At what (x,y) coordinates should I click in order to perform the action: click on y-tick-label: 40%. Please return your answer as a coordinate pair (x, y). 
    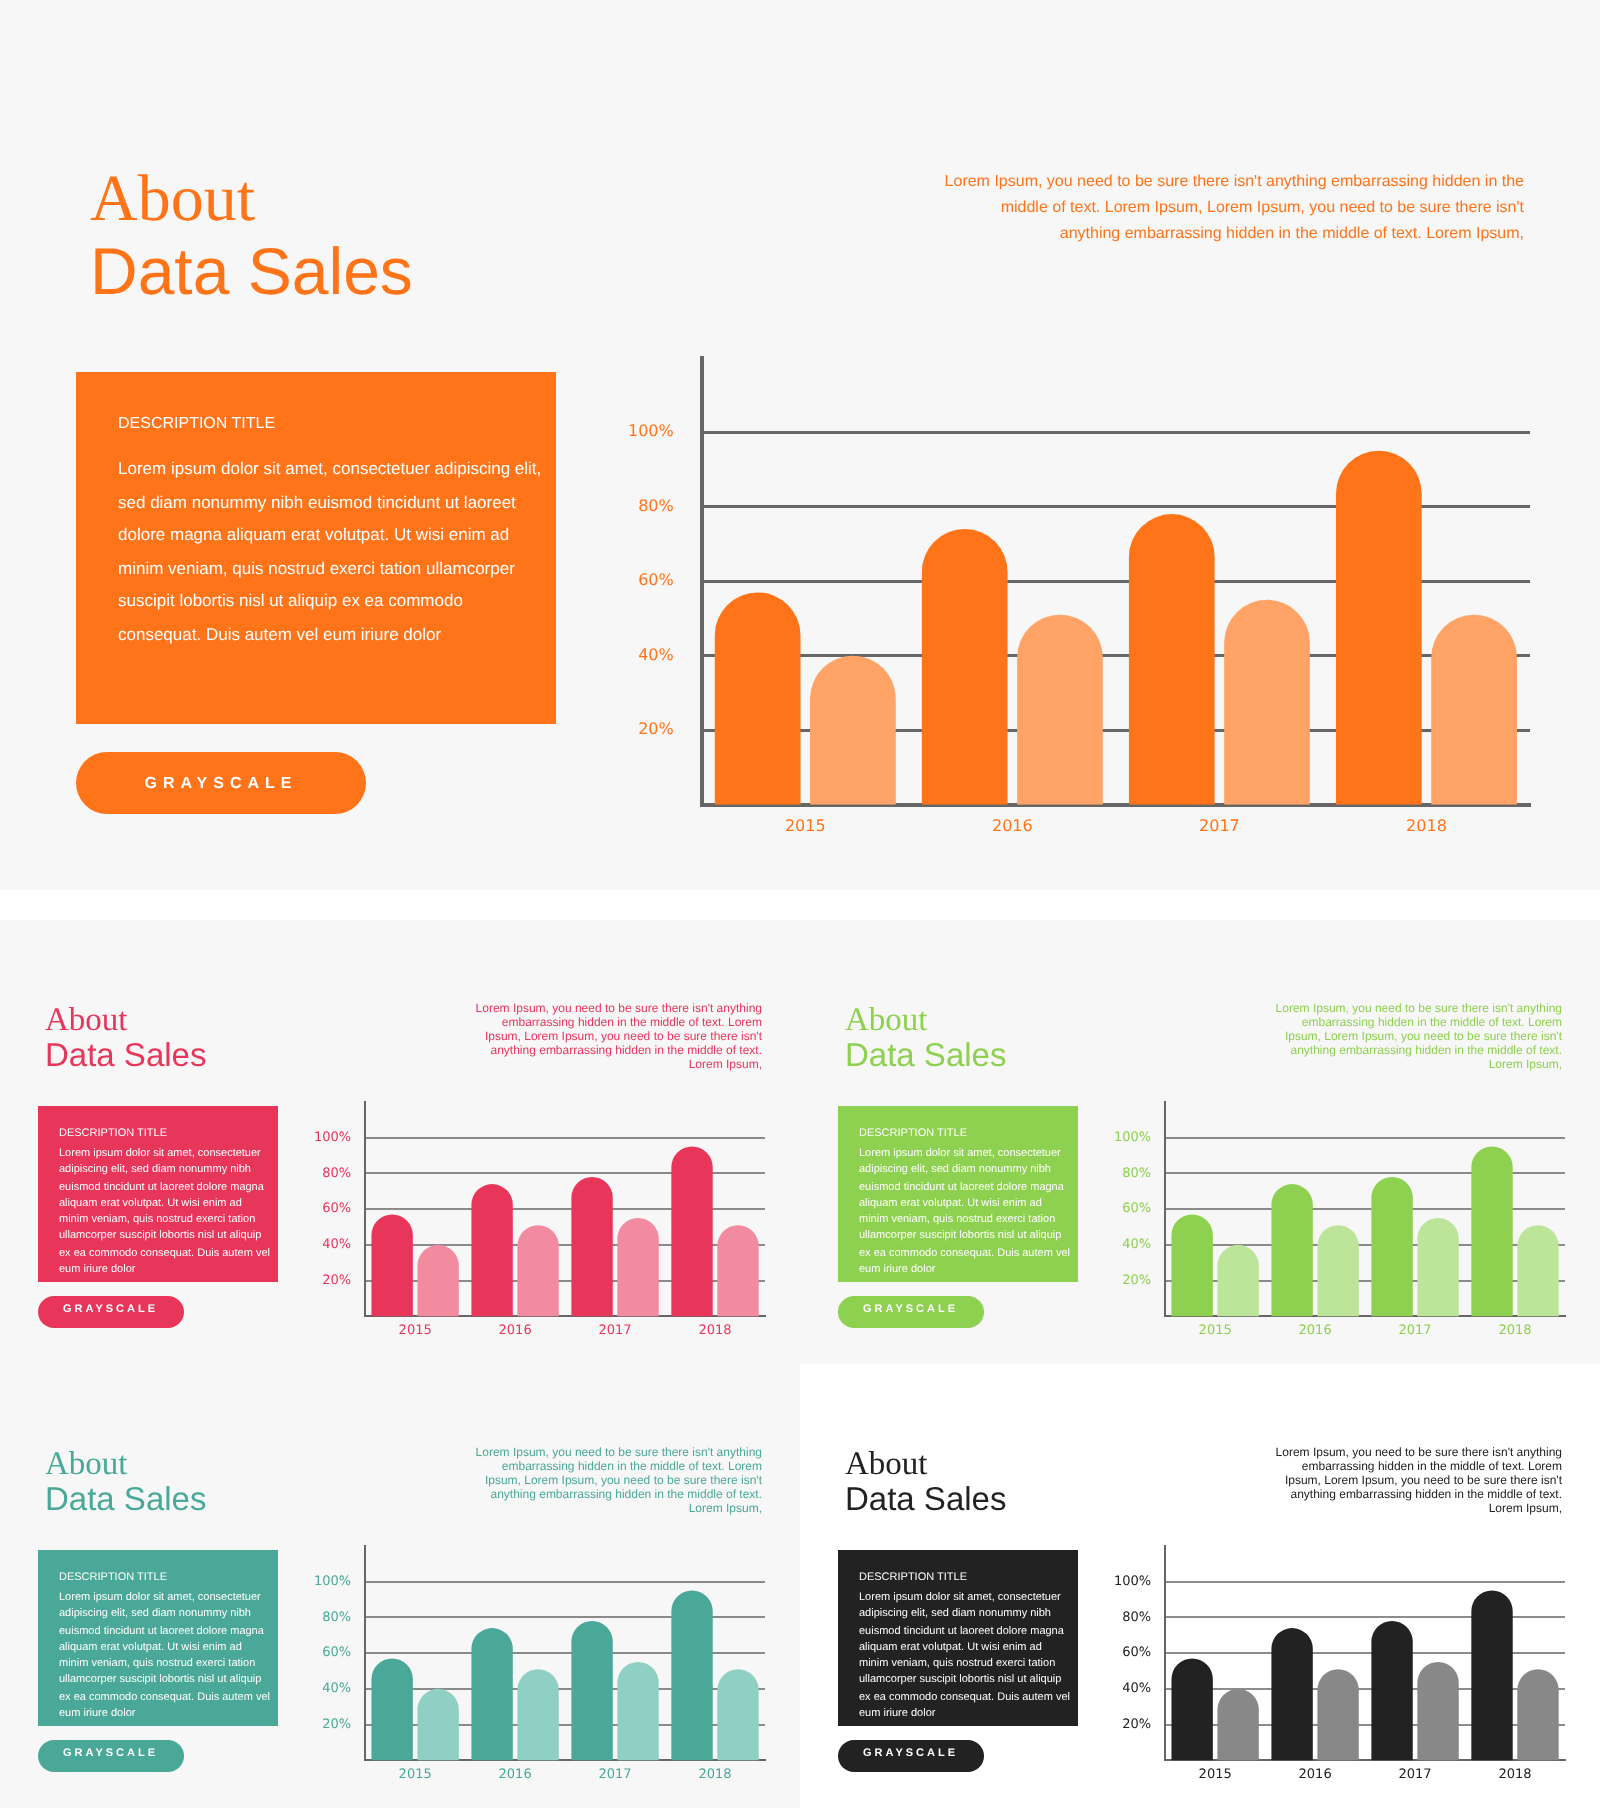
    Looking at the image, I should click on (656, 654).